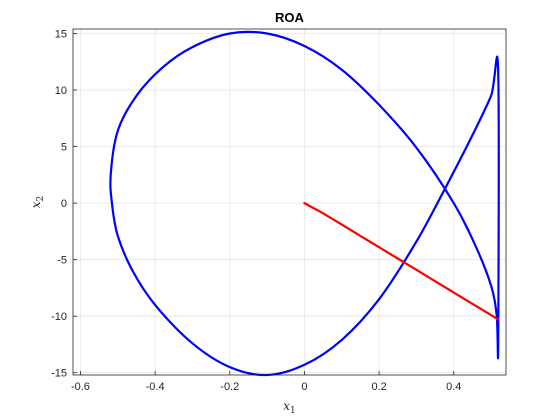 The width and height of the screenshot is (560, 420). Describe the element at coordinates (62, 261) in the screenshot. I see `y-tick-label: -5` at that location.